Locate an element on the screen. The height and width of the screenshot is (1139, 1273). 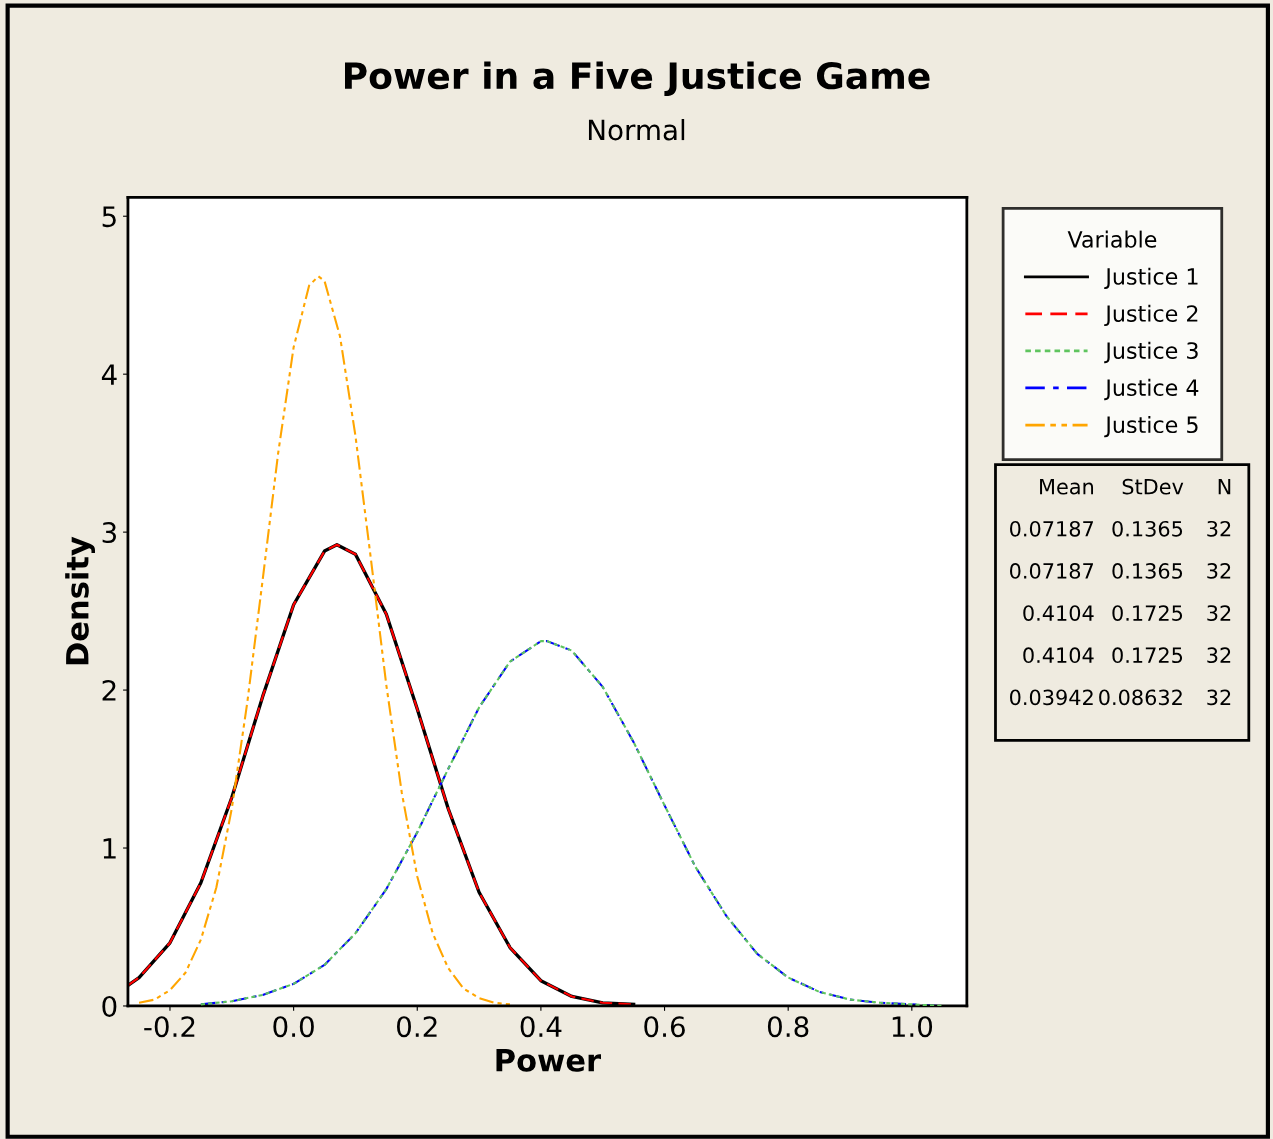
legend-label: Justice 2 is located at coordinates (1151, 315).